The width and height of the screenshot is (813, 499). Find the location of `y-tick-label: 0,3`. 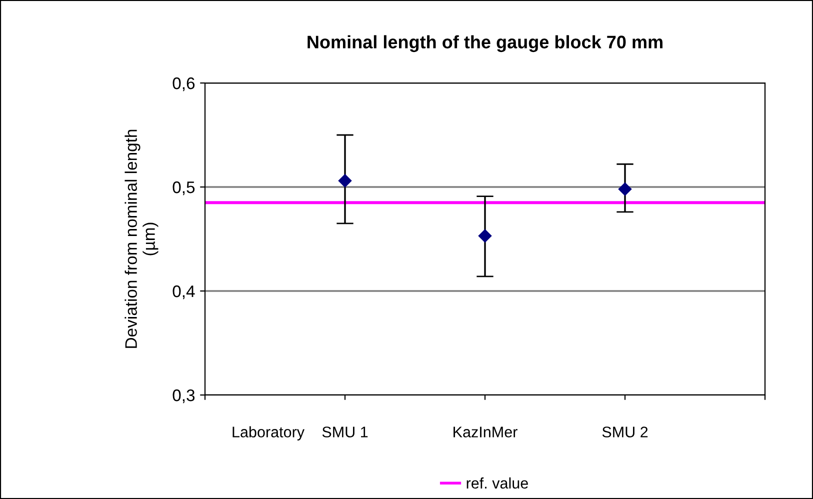

y-tick-label: 0,3 is located at coordinates (183, 396).